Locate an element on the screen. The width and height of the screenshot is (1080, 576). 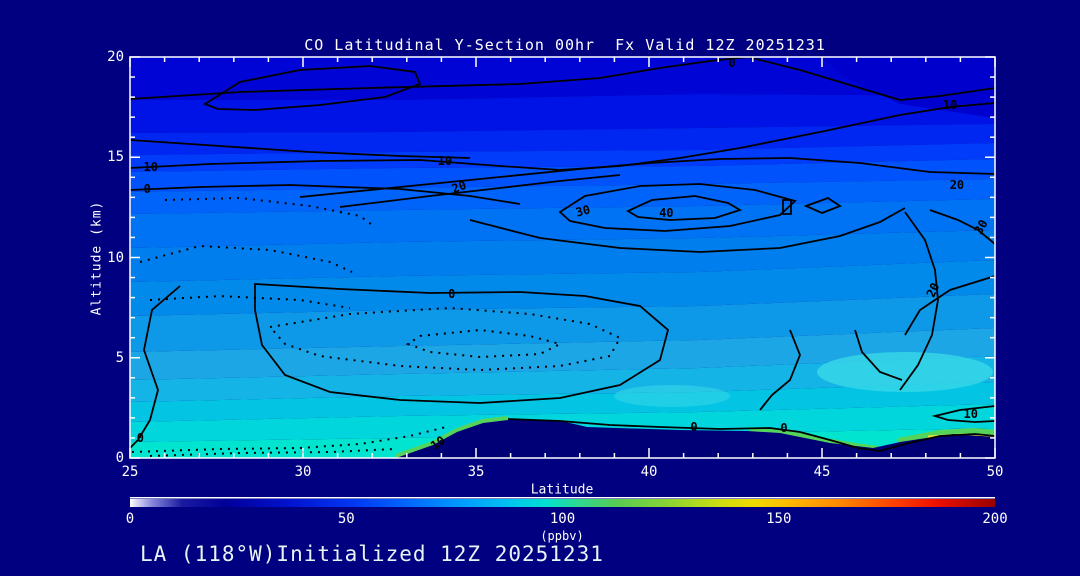
x-tick-label: 30 is located at coordinates (303, 472).